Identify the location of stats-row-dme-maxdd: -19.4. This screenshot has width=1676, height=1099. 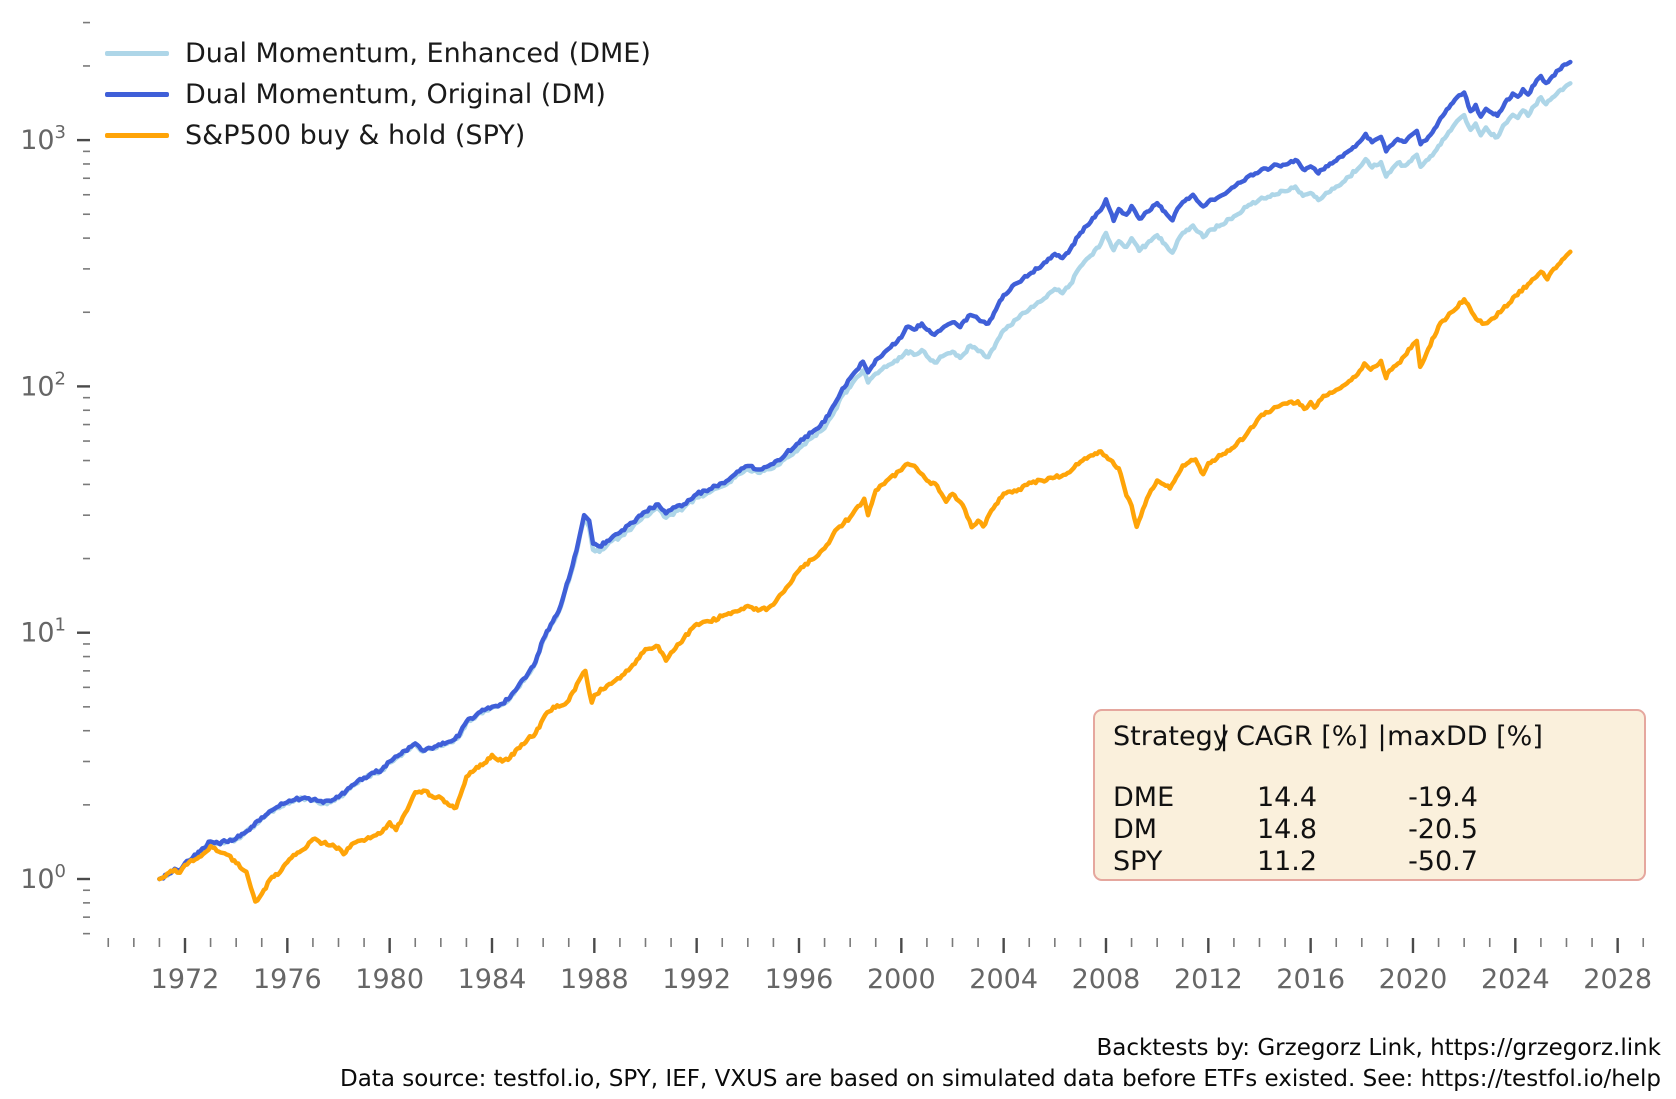
(1443, 797).